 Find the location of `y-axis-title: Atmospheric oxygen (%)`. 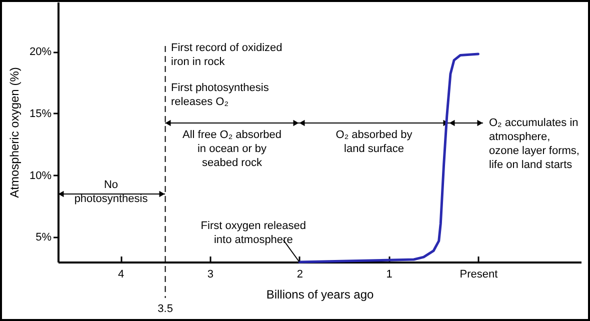

y-axis-title: Atmospheric oxygen (%) is located at coordinates (14, 132).